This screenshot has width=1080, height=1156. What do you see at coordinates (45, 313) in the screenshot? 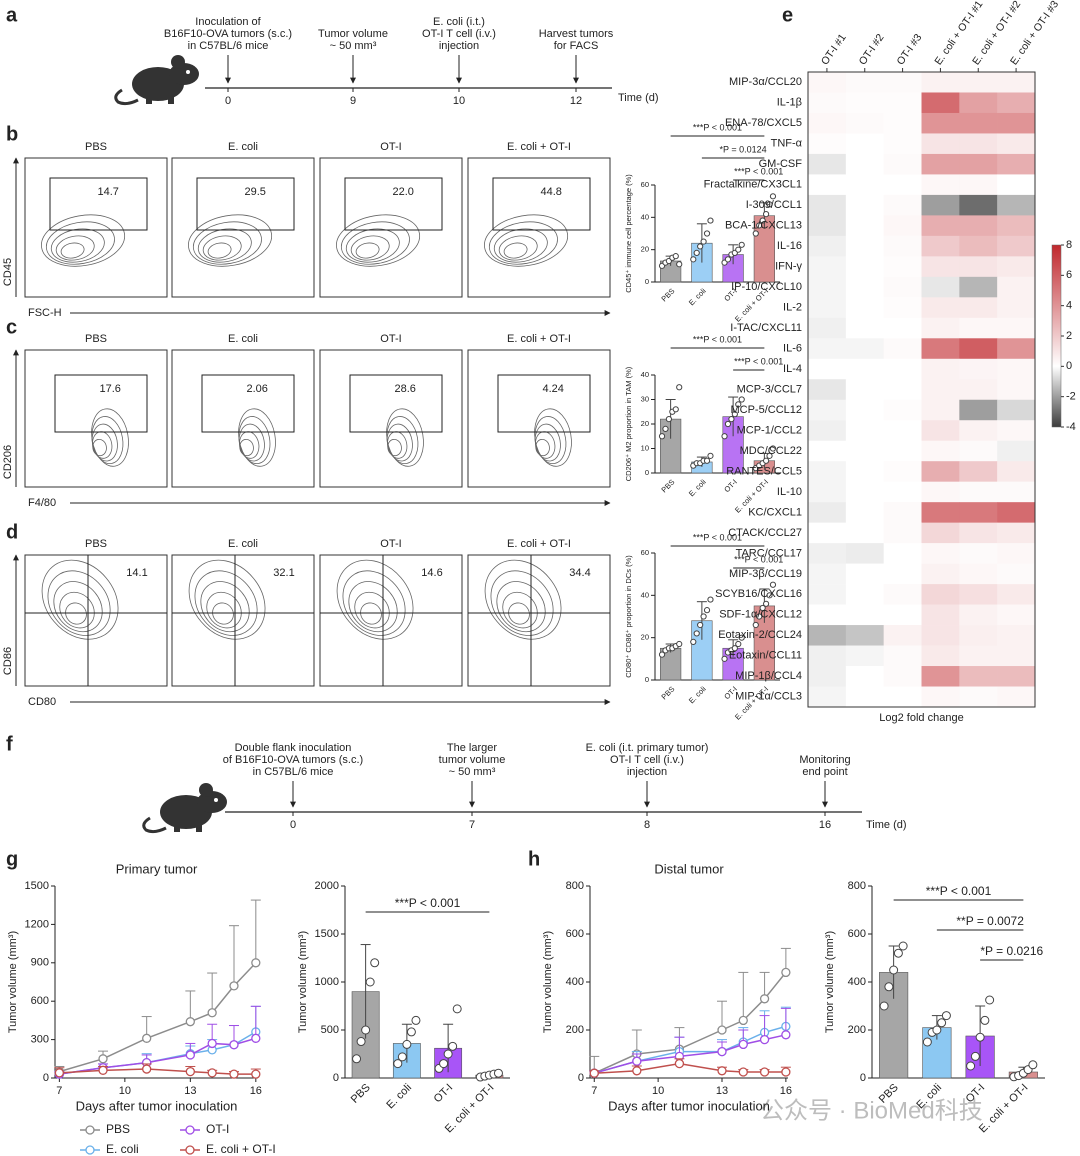
I see `axis-label: FSC-H` at bounding box center [45, 313].